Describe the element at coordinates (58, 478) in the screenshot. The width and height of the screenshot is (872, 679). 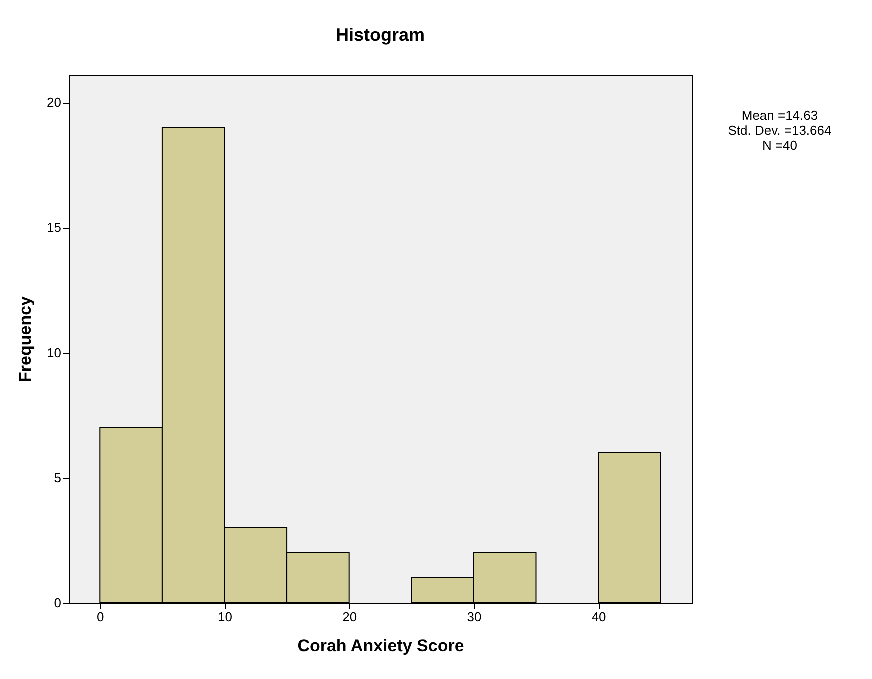
I see `y-tick-label: 5` at that location.